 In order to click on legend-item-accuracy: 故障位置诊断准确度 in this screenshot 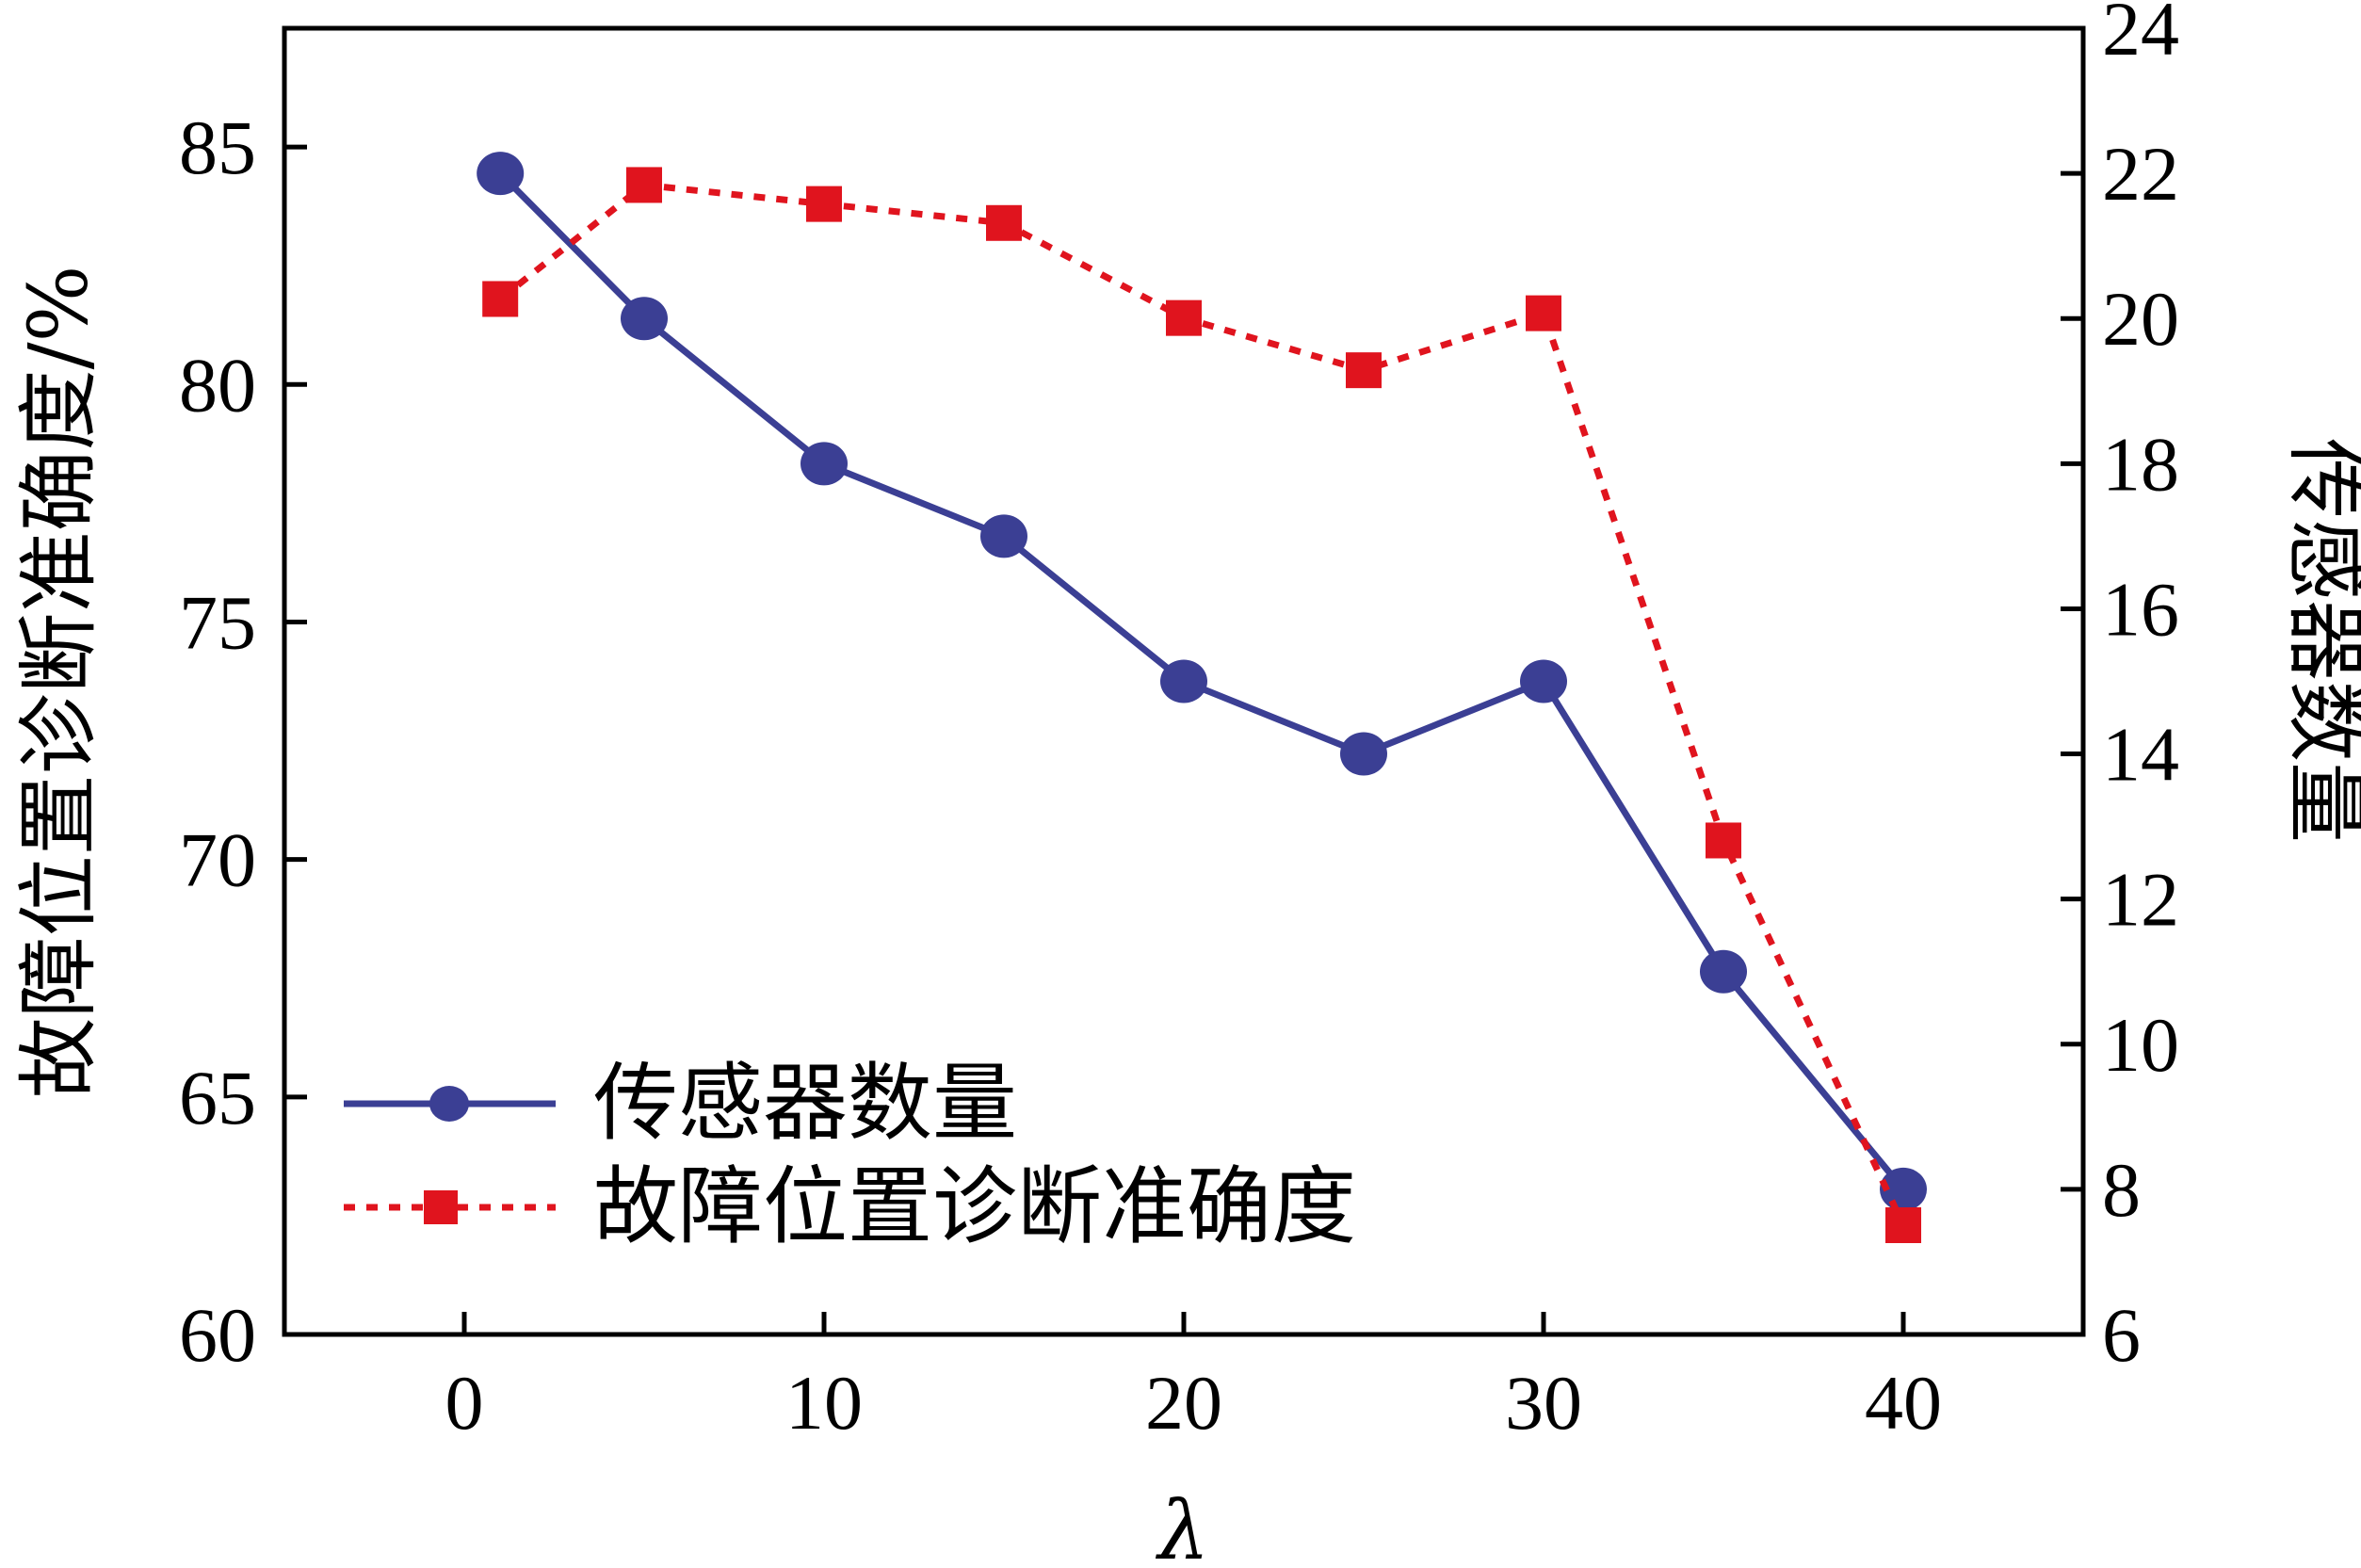, I will do `click(850, 1206)`.